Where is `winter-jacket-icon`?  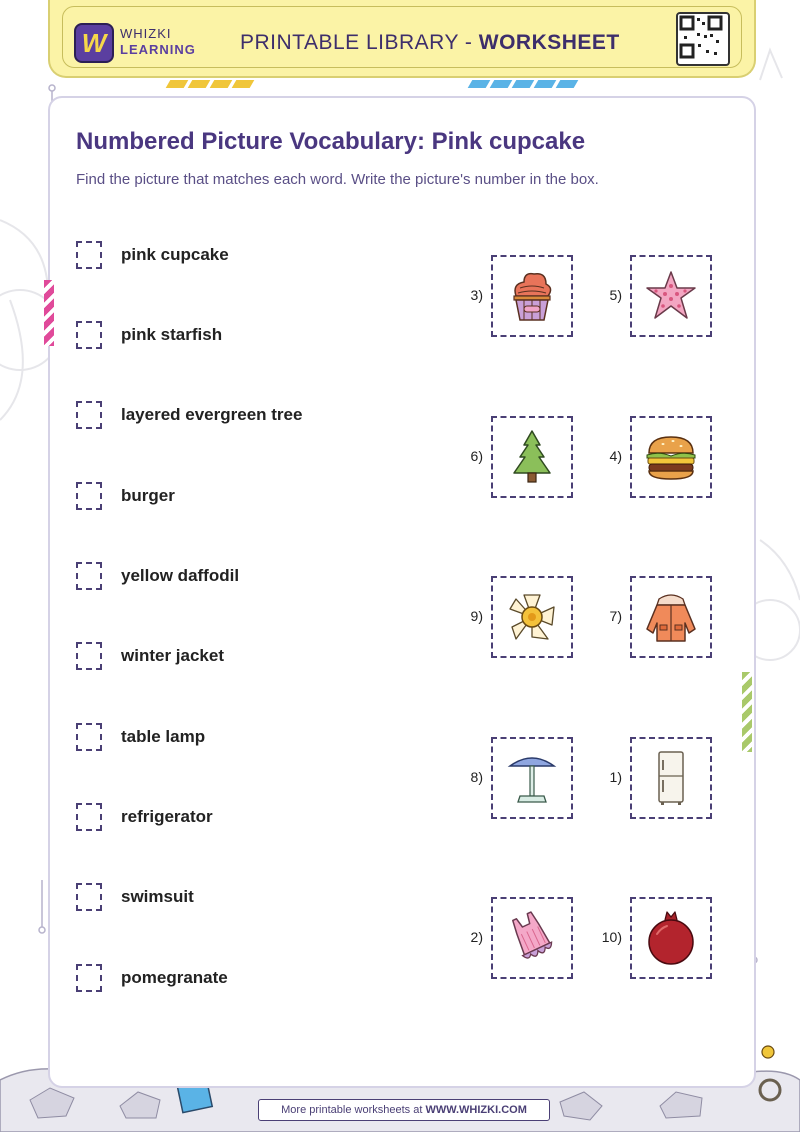 winter-jacket-icon is located at coordinates (671, 618).